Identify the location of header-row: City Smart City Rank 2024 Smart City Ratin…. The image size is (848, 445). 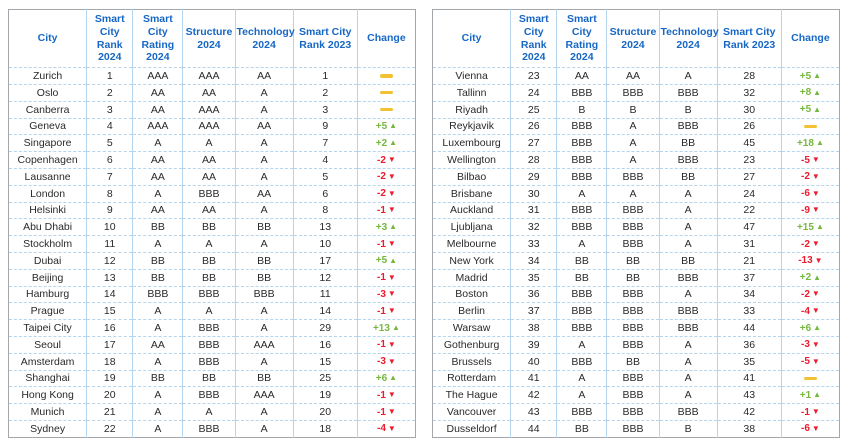
(212, 38).